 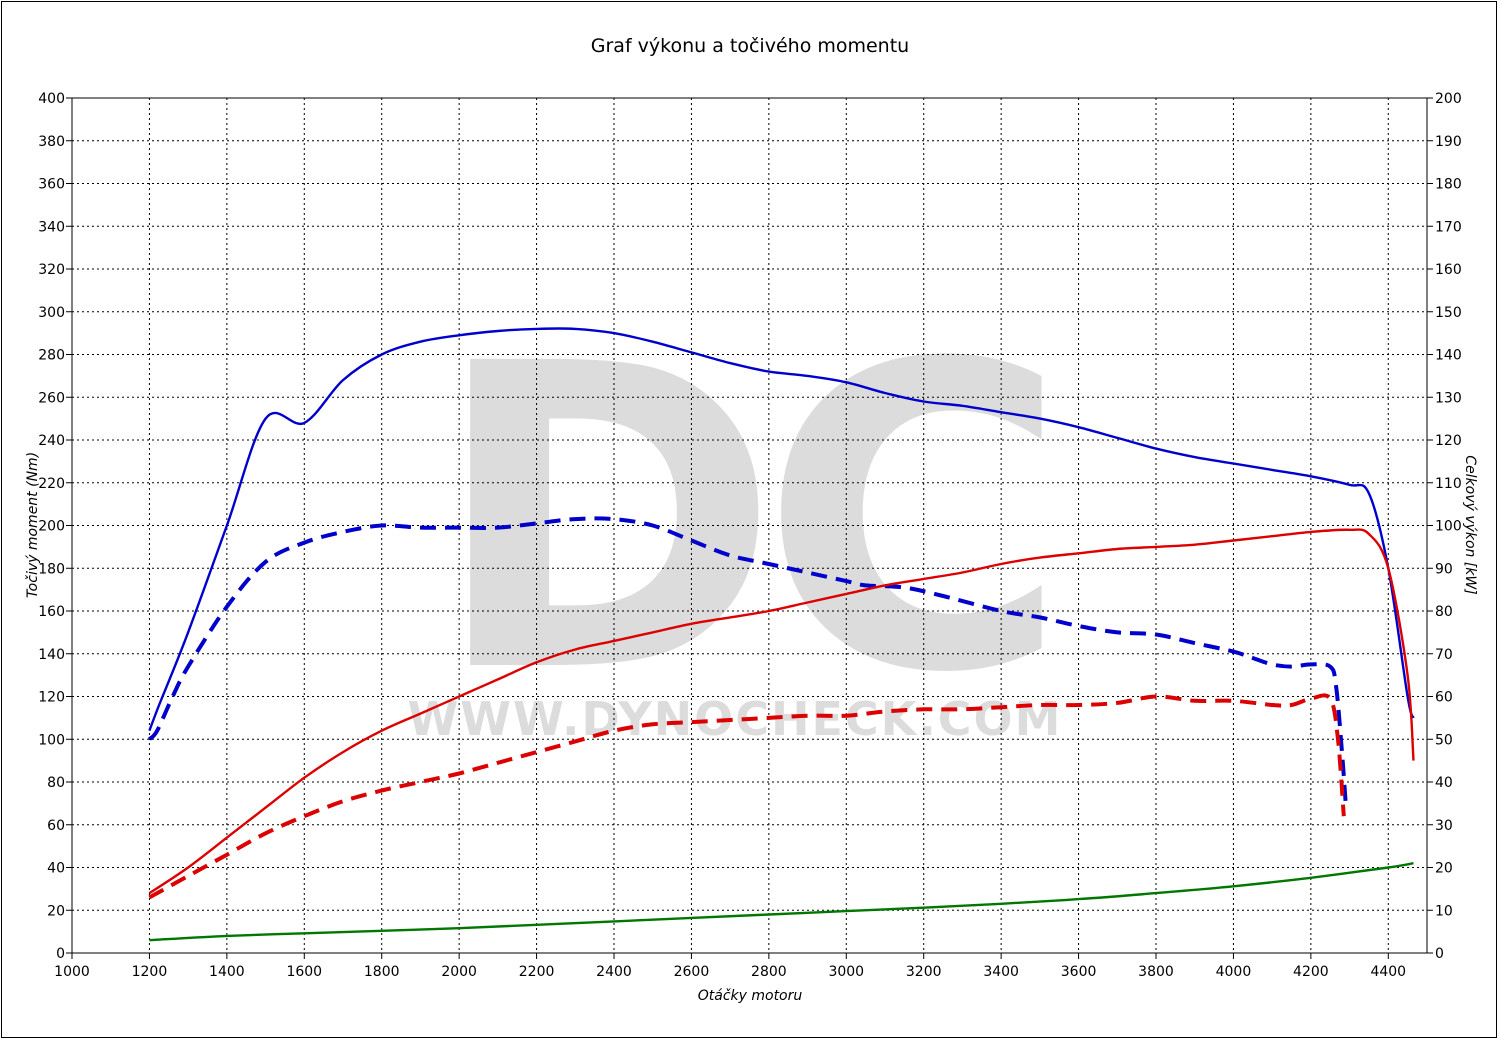 What do you see at coordinates (51, 527) in the screenshot?
I see `y-left-tick-label: 200` at bounding box center [51, 527].